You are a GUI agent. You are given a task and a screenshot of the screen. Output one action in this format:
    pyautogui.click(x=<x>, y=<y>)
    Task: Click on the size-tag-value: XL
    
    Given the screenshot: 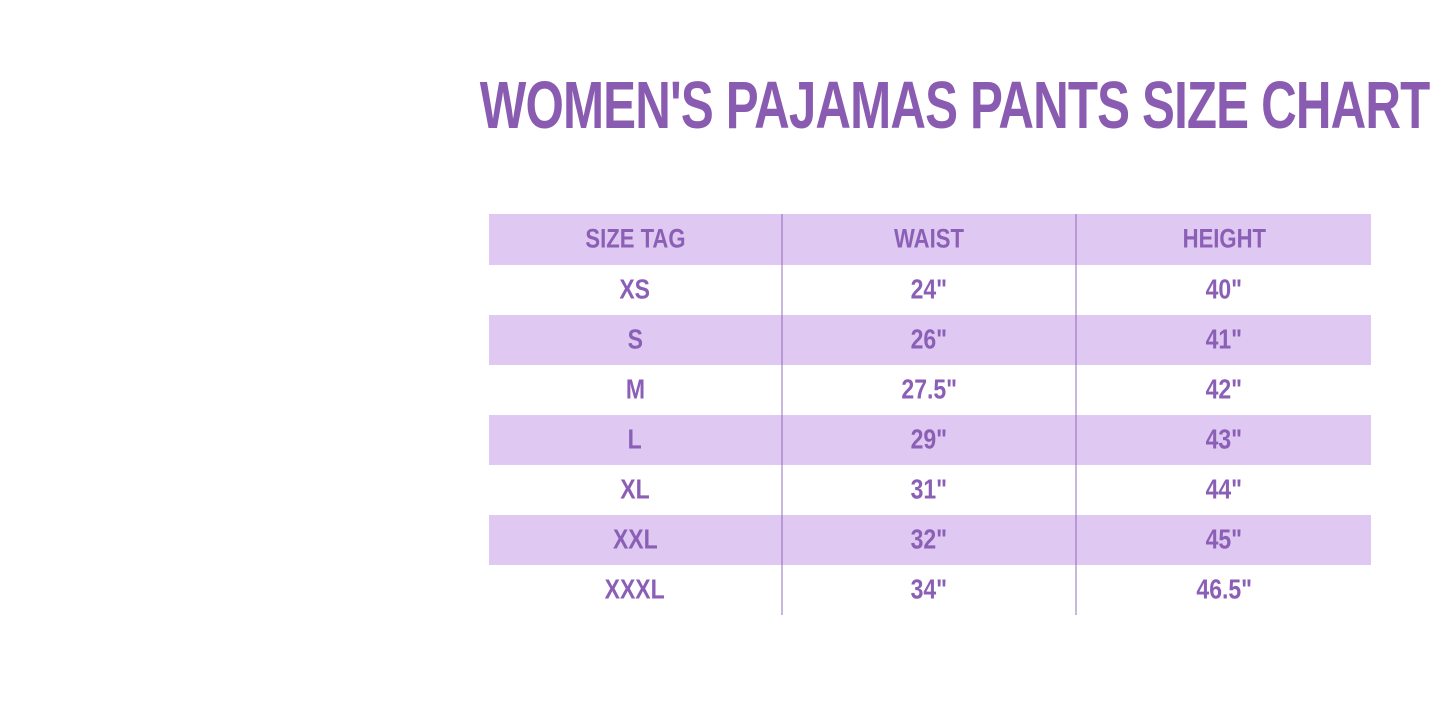 What is the action you would take?
    pyautogui.click(x=635, y=489)
    